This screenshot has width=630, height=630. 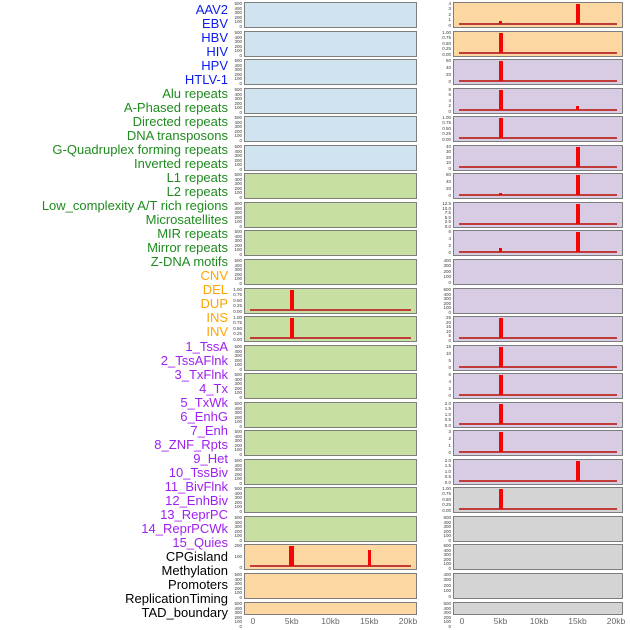 I want to click on track-label-l2-repeats: L2 repeats, so click(x=197, y=192).